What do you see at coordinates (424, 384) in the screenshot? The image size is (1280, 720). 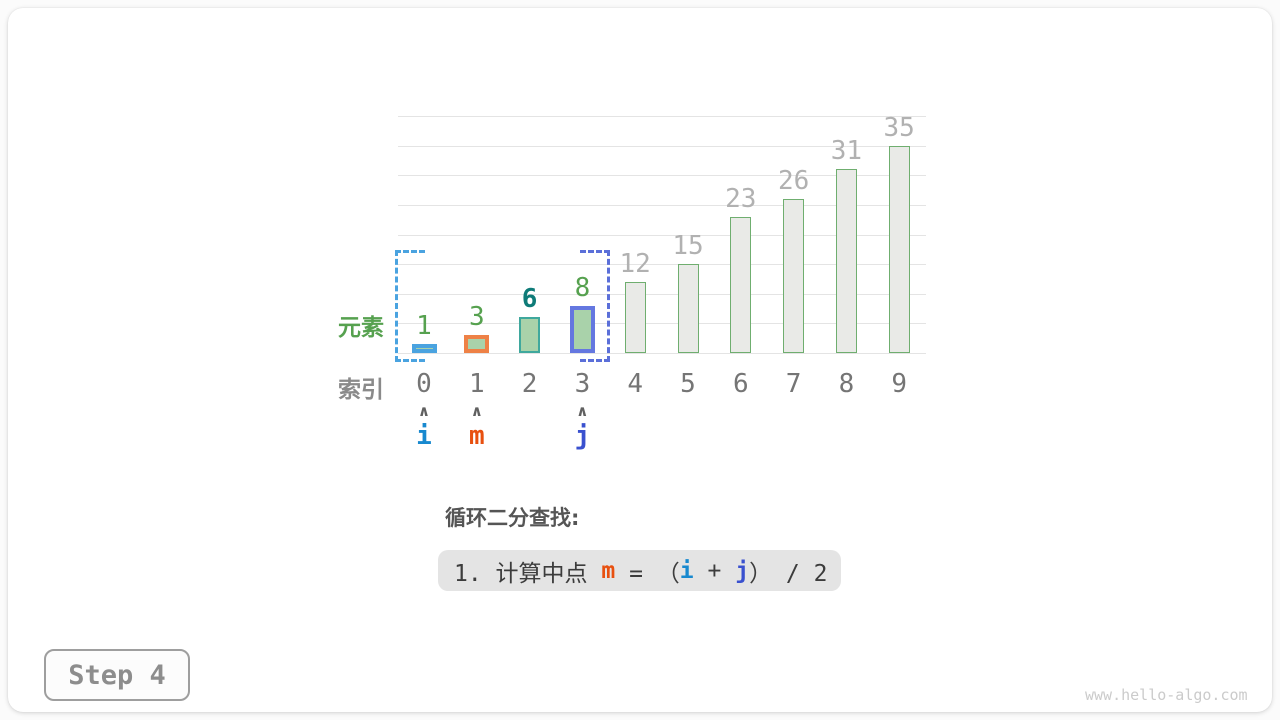 I see `index-number-0: 0` at bounding box center [424, 384].